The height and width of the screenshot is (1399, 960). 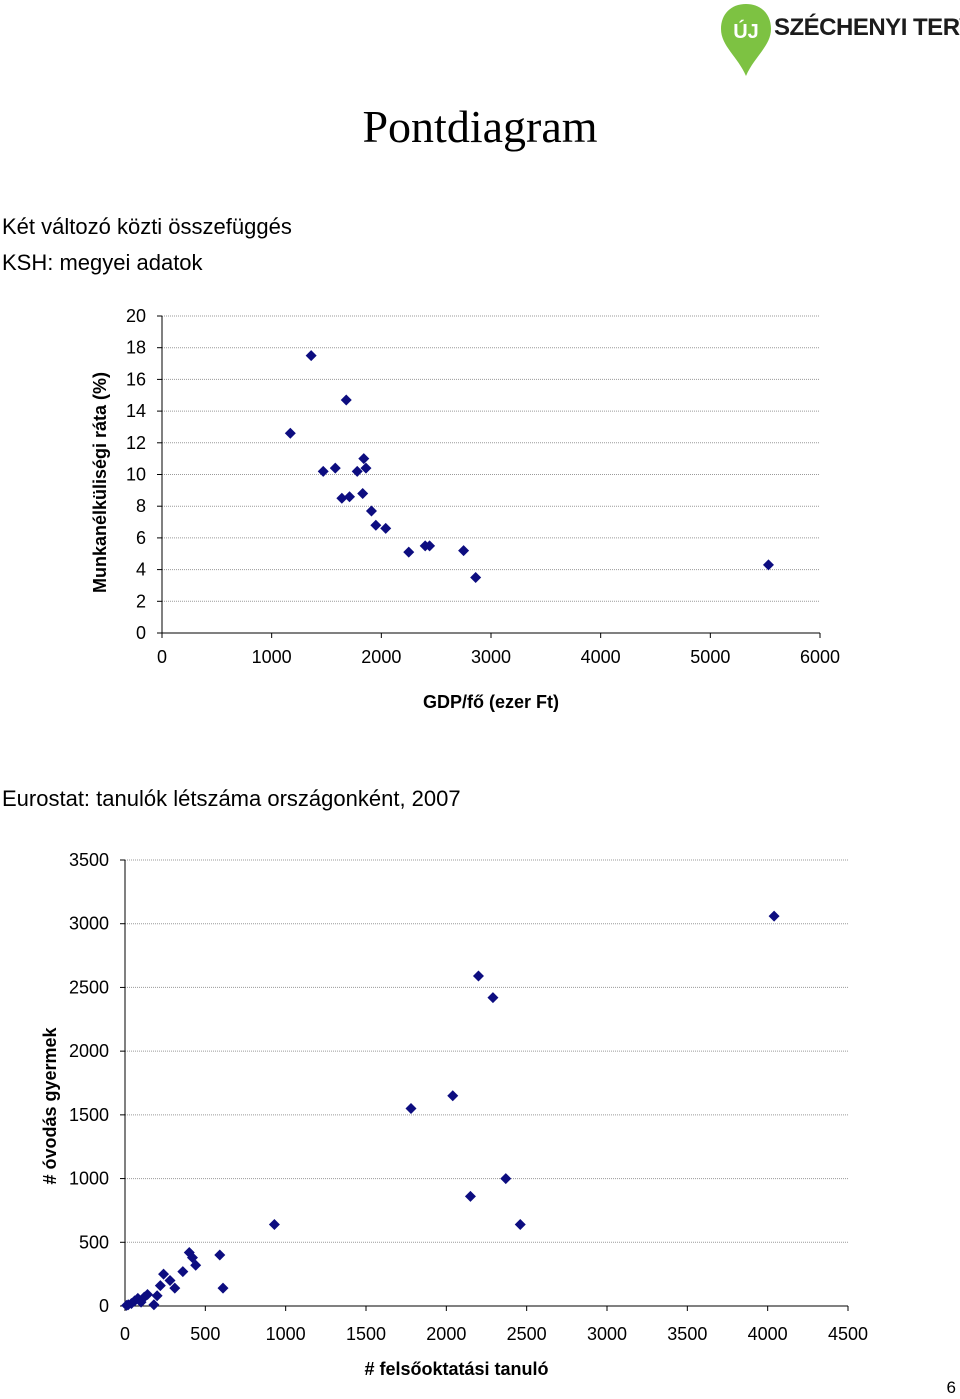 I want to click on page-title: Pontdiagram, so click(x=480, y=126).